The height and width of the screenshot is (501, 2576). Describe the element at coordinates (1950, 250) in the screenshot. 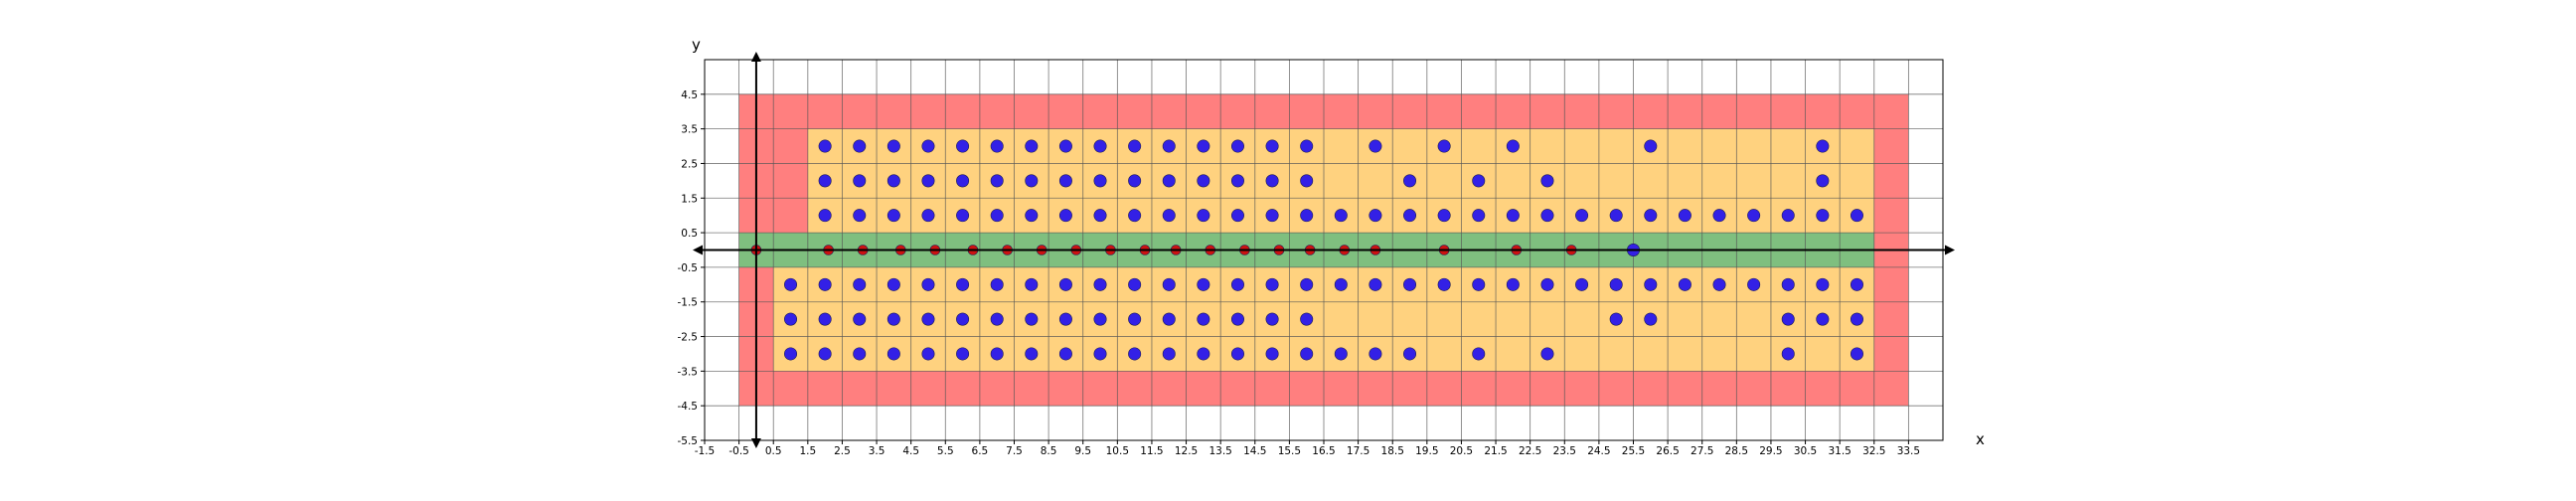

I see `x-axis-arrow-right` at that location.